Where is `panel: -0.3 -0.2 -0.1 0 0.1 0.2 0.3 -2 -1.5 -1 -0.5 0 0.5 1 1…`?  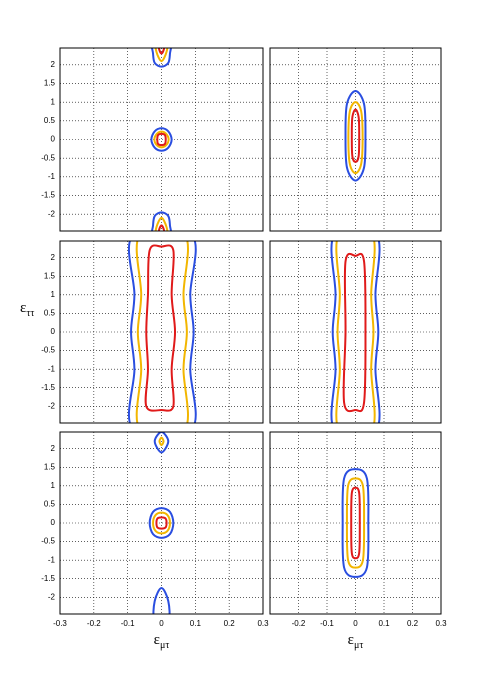 panel: -0.3 -0.2 -0.1 0 0.1 0.2 0.3 -2 -1.5 -1 -0.5 0 0.5 1 1… is located at coordinates (155, 541).